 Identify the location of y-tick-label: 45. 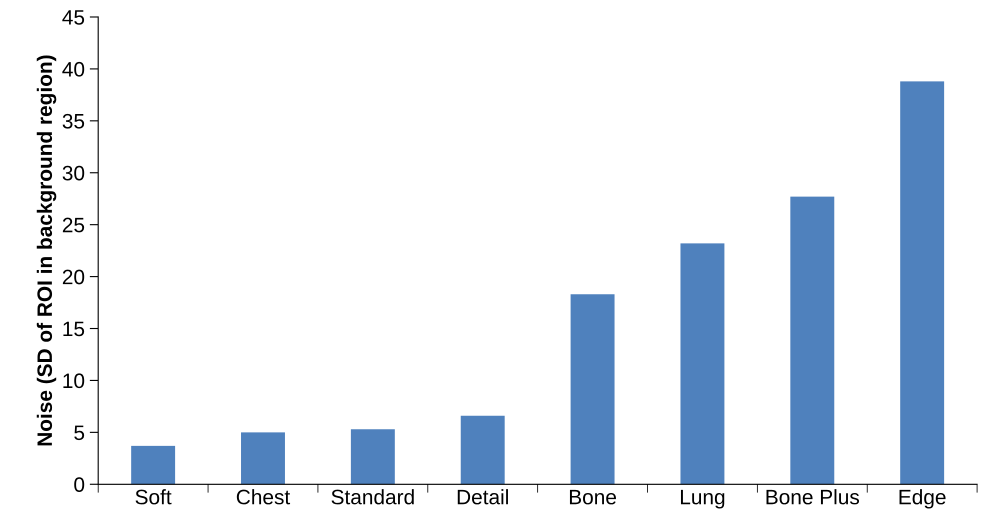
(73, 17).